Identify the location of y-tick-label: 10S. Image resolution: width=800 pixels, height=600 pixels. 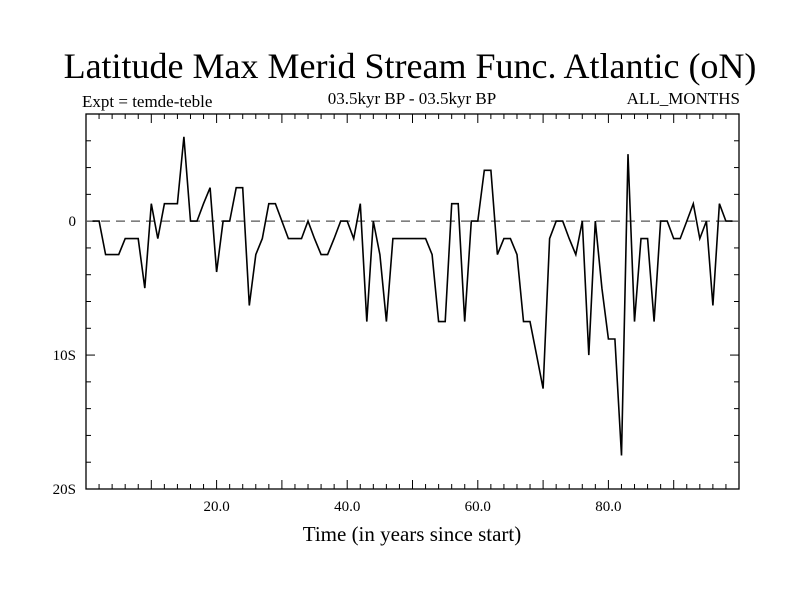
(64, 356).